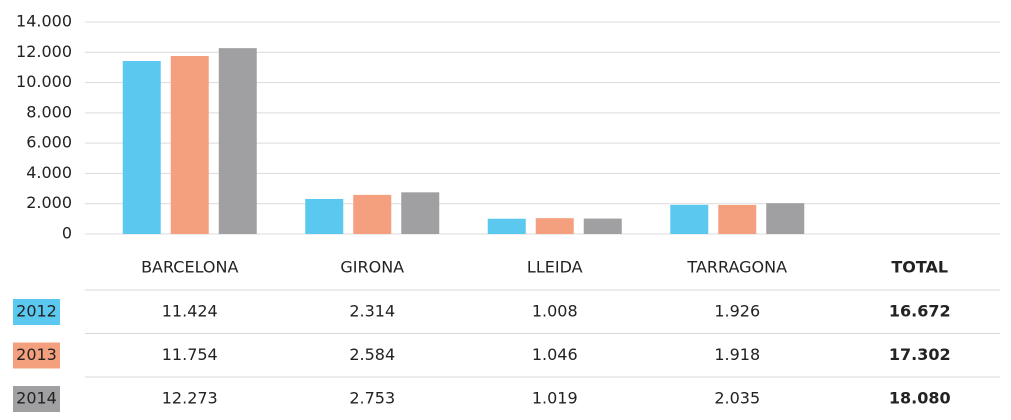 Image resolution: width=1011 pixels, height=420 pixels. I want to click on y-tick-label: 12.000, so click(44, 51).